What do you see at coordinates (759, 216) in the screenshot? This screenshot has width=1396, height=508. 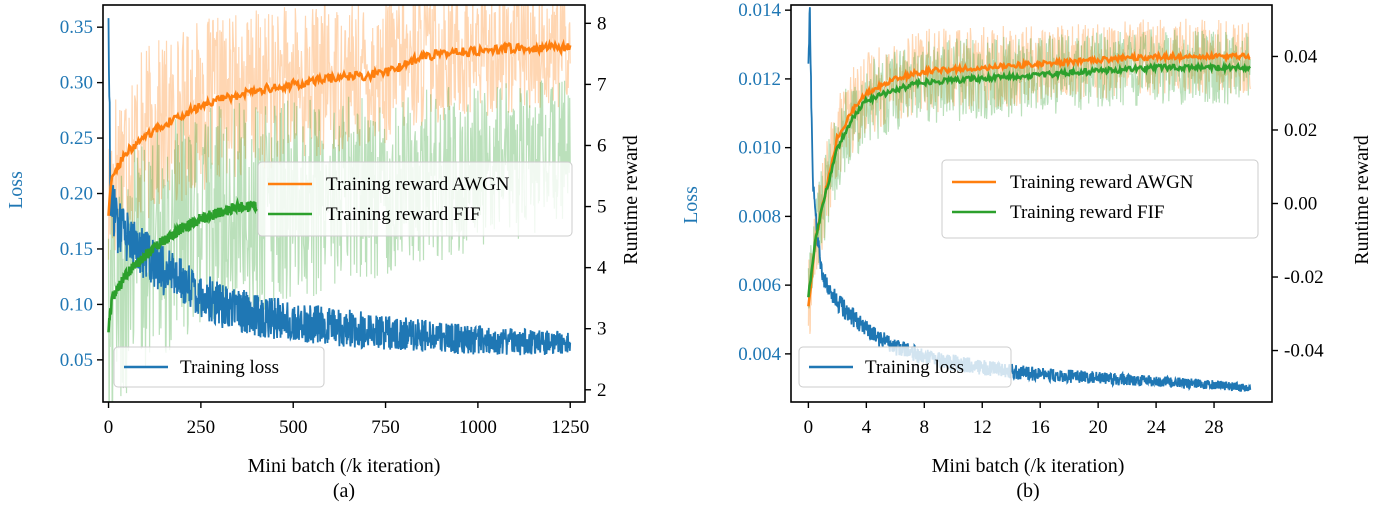 I see `y-left-tick-label: 0.008` at bounding box center [759, 216].